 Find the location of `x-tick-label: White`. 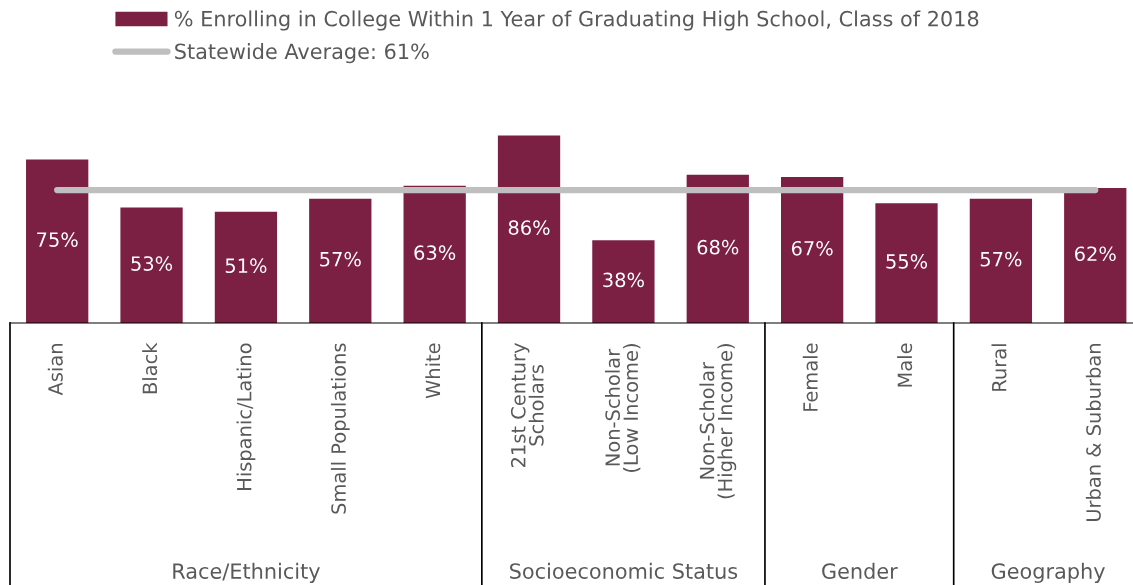

x-tick-label: White is located at coordinates (433, 371).